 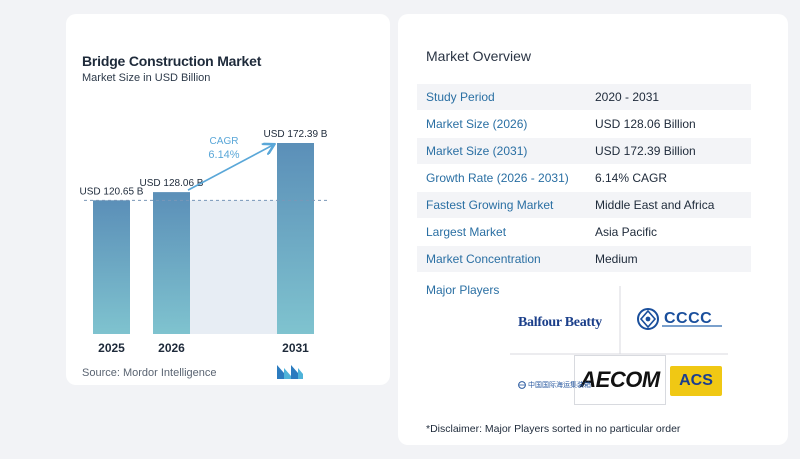 What do you see at coordinates (146, 78) in the screenshot?
I see `chart-subtitle: Market Size in USD Billion` at bounding box center [146, 78].